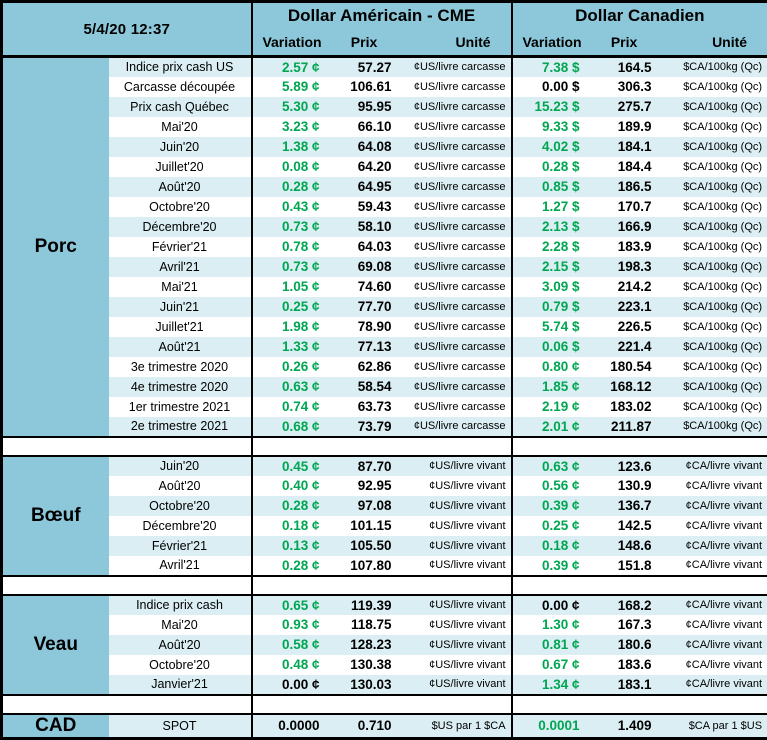 This screenshot has height=740, width=767. What do you see at coordinates (364, 506) in the screenshot?
I see `us-price-cell: 97.08` at bounding box center [364, 506].